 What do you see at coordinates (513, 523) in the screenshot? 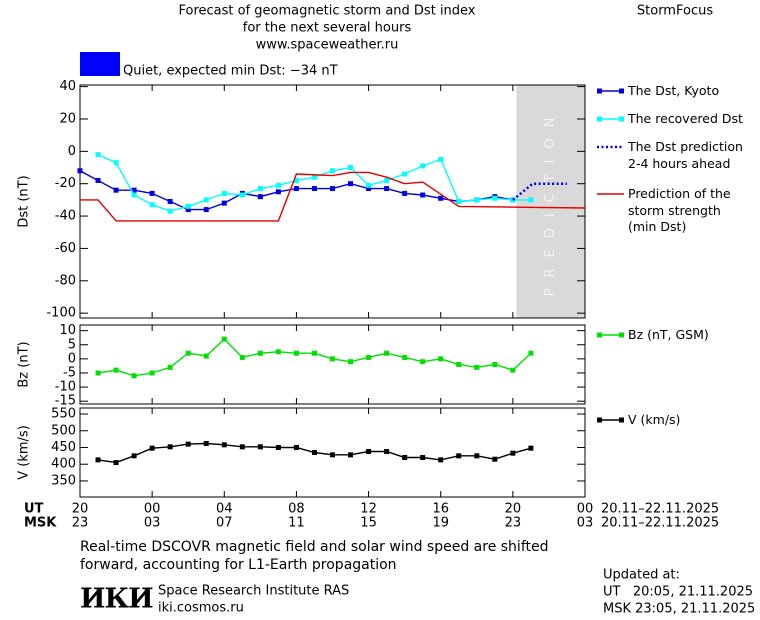
I see `x-tick-label-msk: 23` at bounding box center [513, 523].